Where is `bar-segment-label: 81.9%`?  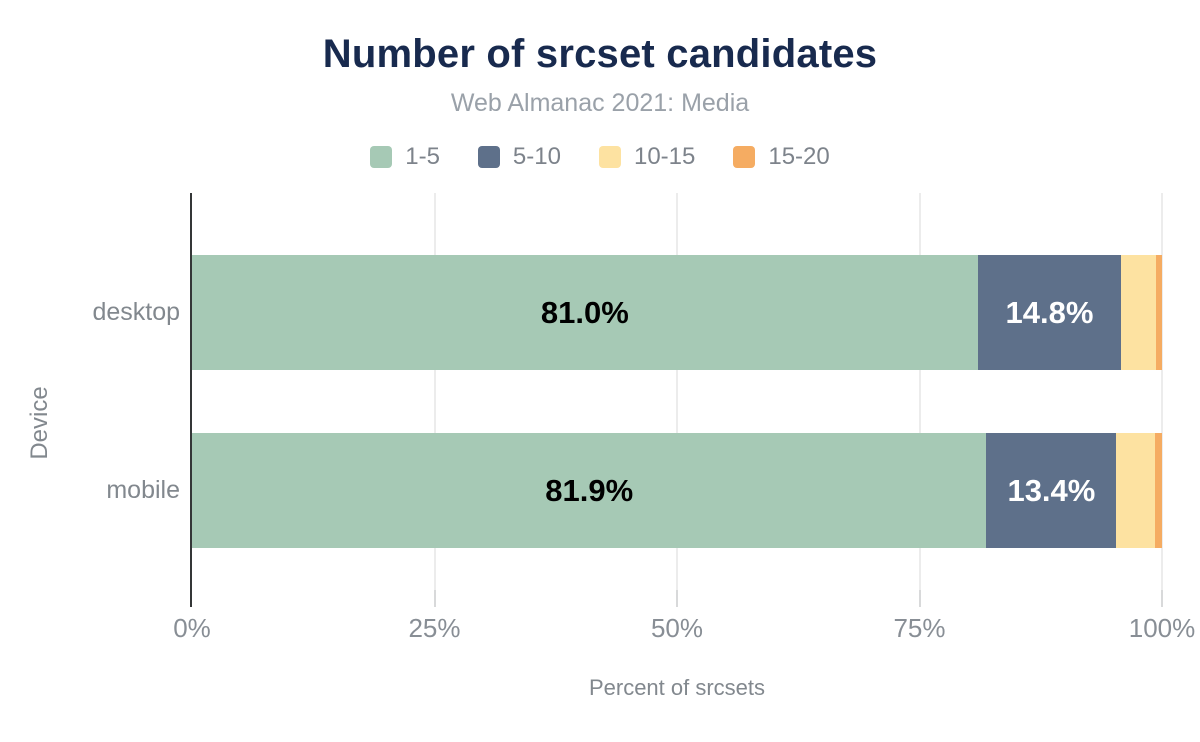 bar-segment-label: 81.9% is located at coordinates (589, 490).